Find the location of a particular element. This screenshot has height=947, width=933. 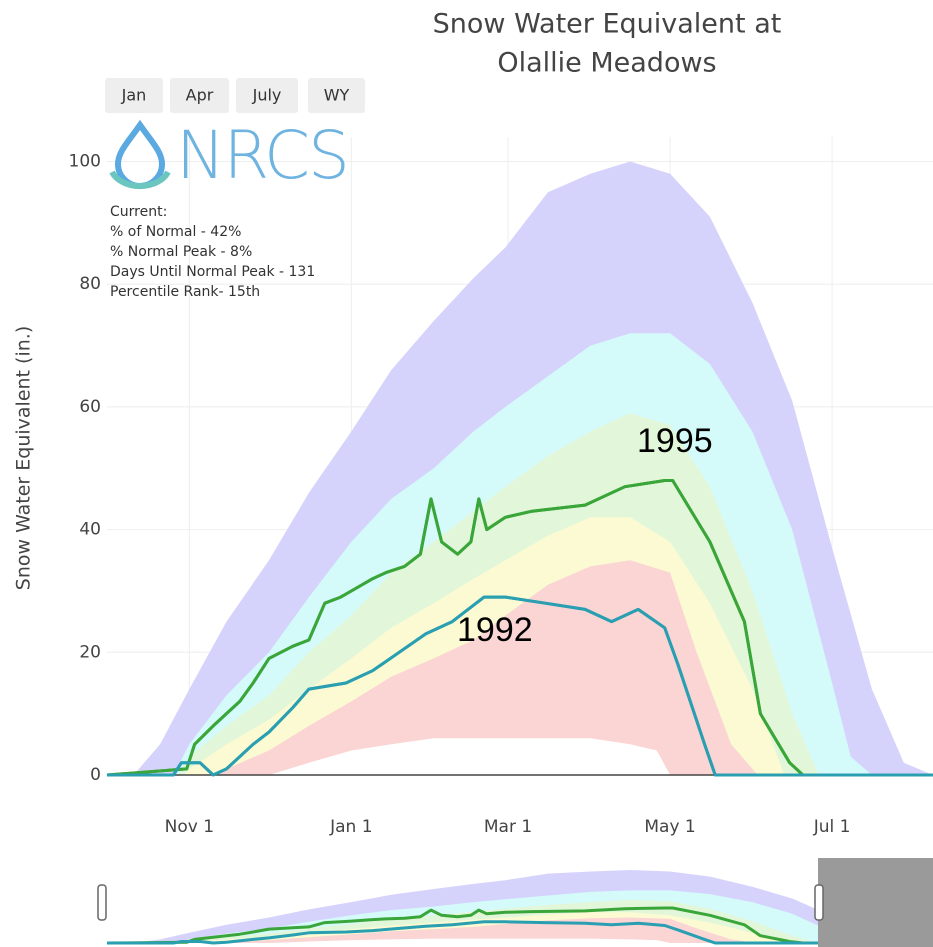

x-tick-label: Jul 1 is located at coordinates (832, 827).